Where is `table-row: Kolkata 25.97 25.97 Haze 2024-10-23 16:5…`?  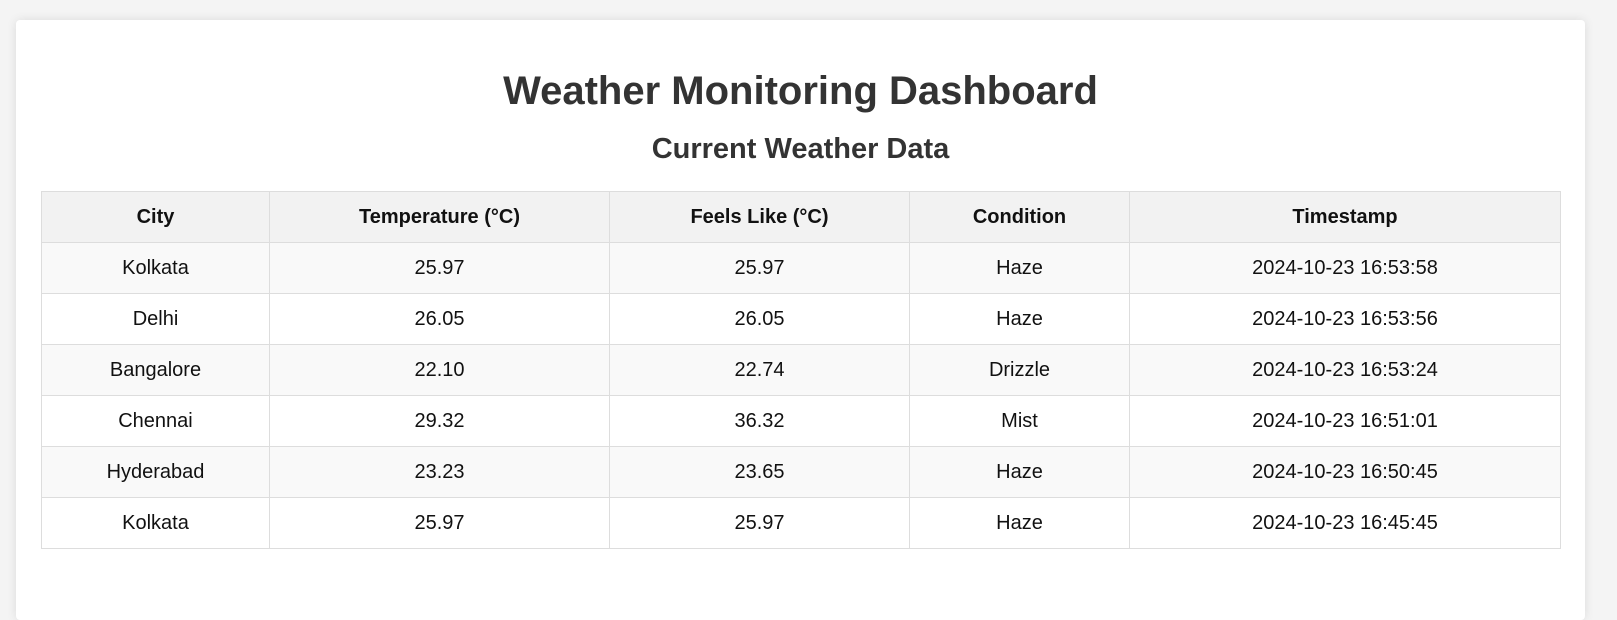
table-row: Kolkata 25.97 25.97 Haze 2024-10-23 16:5… is located at coordinates (801, 268).